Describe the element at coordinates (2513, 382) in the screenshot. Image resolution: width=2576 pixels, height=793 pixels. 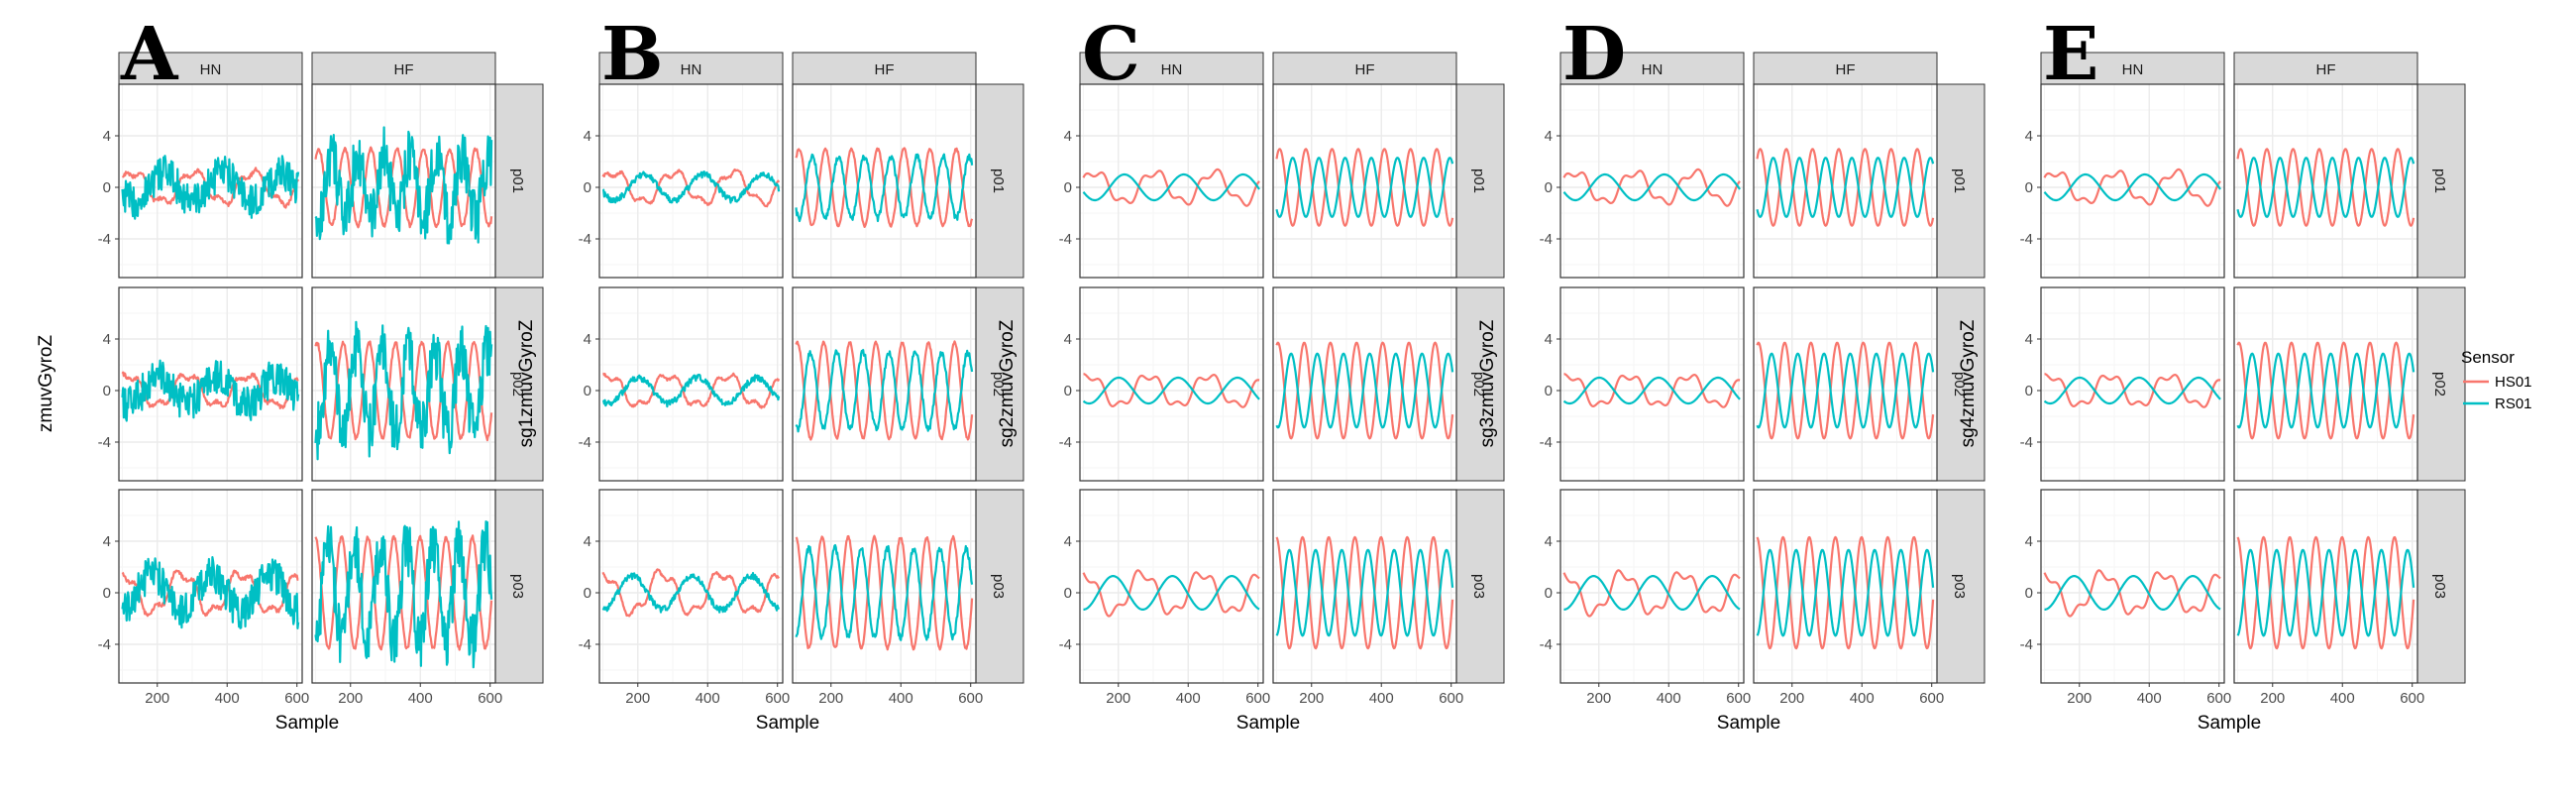
I see `legend-label: HS01` at that location.